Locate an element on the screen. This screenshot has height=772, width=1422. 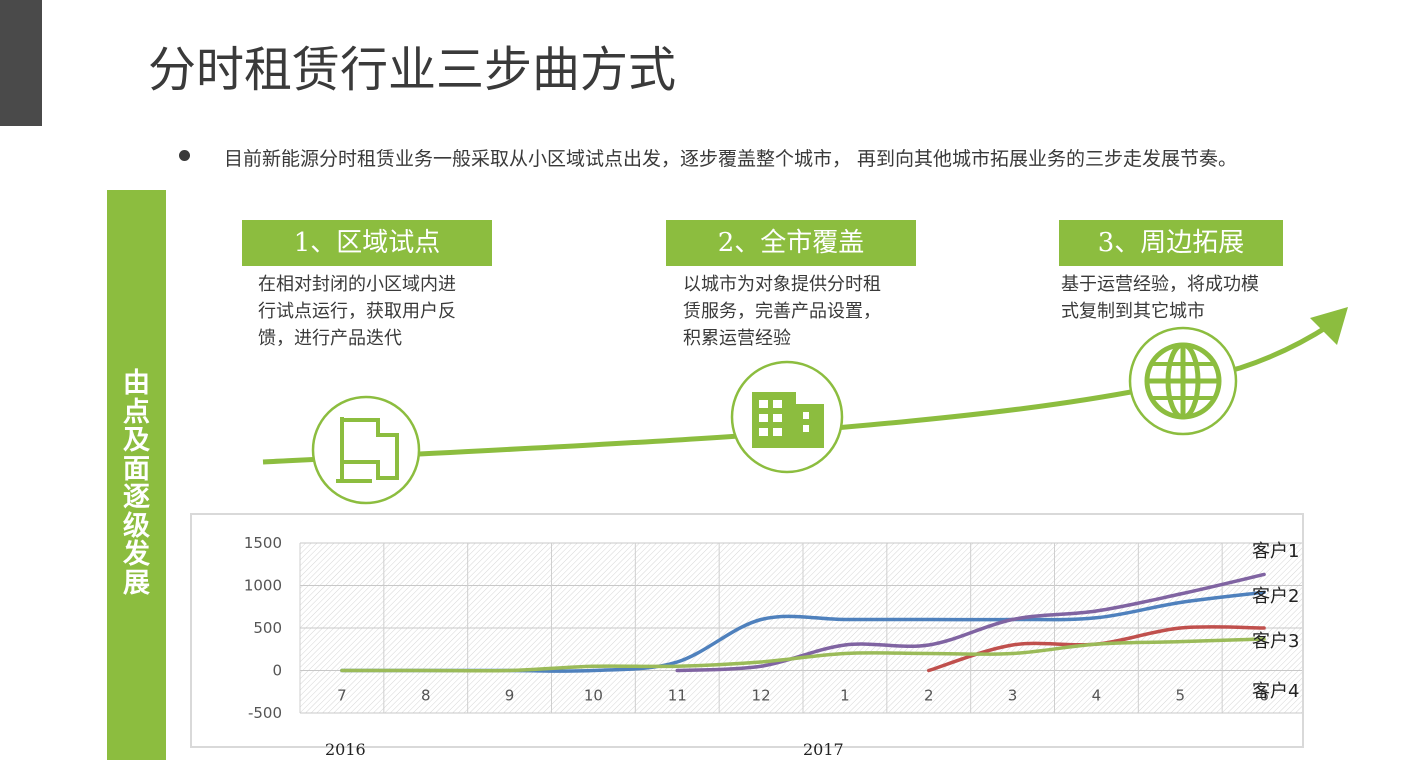
x-tick-label: 10 is located at coordinates (593, 696).